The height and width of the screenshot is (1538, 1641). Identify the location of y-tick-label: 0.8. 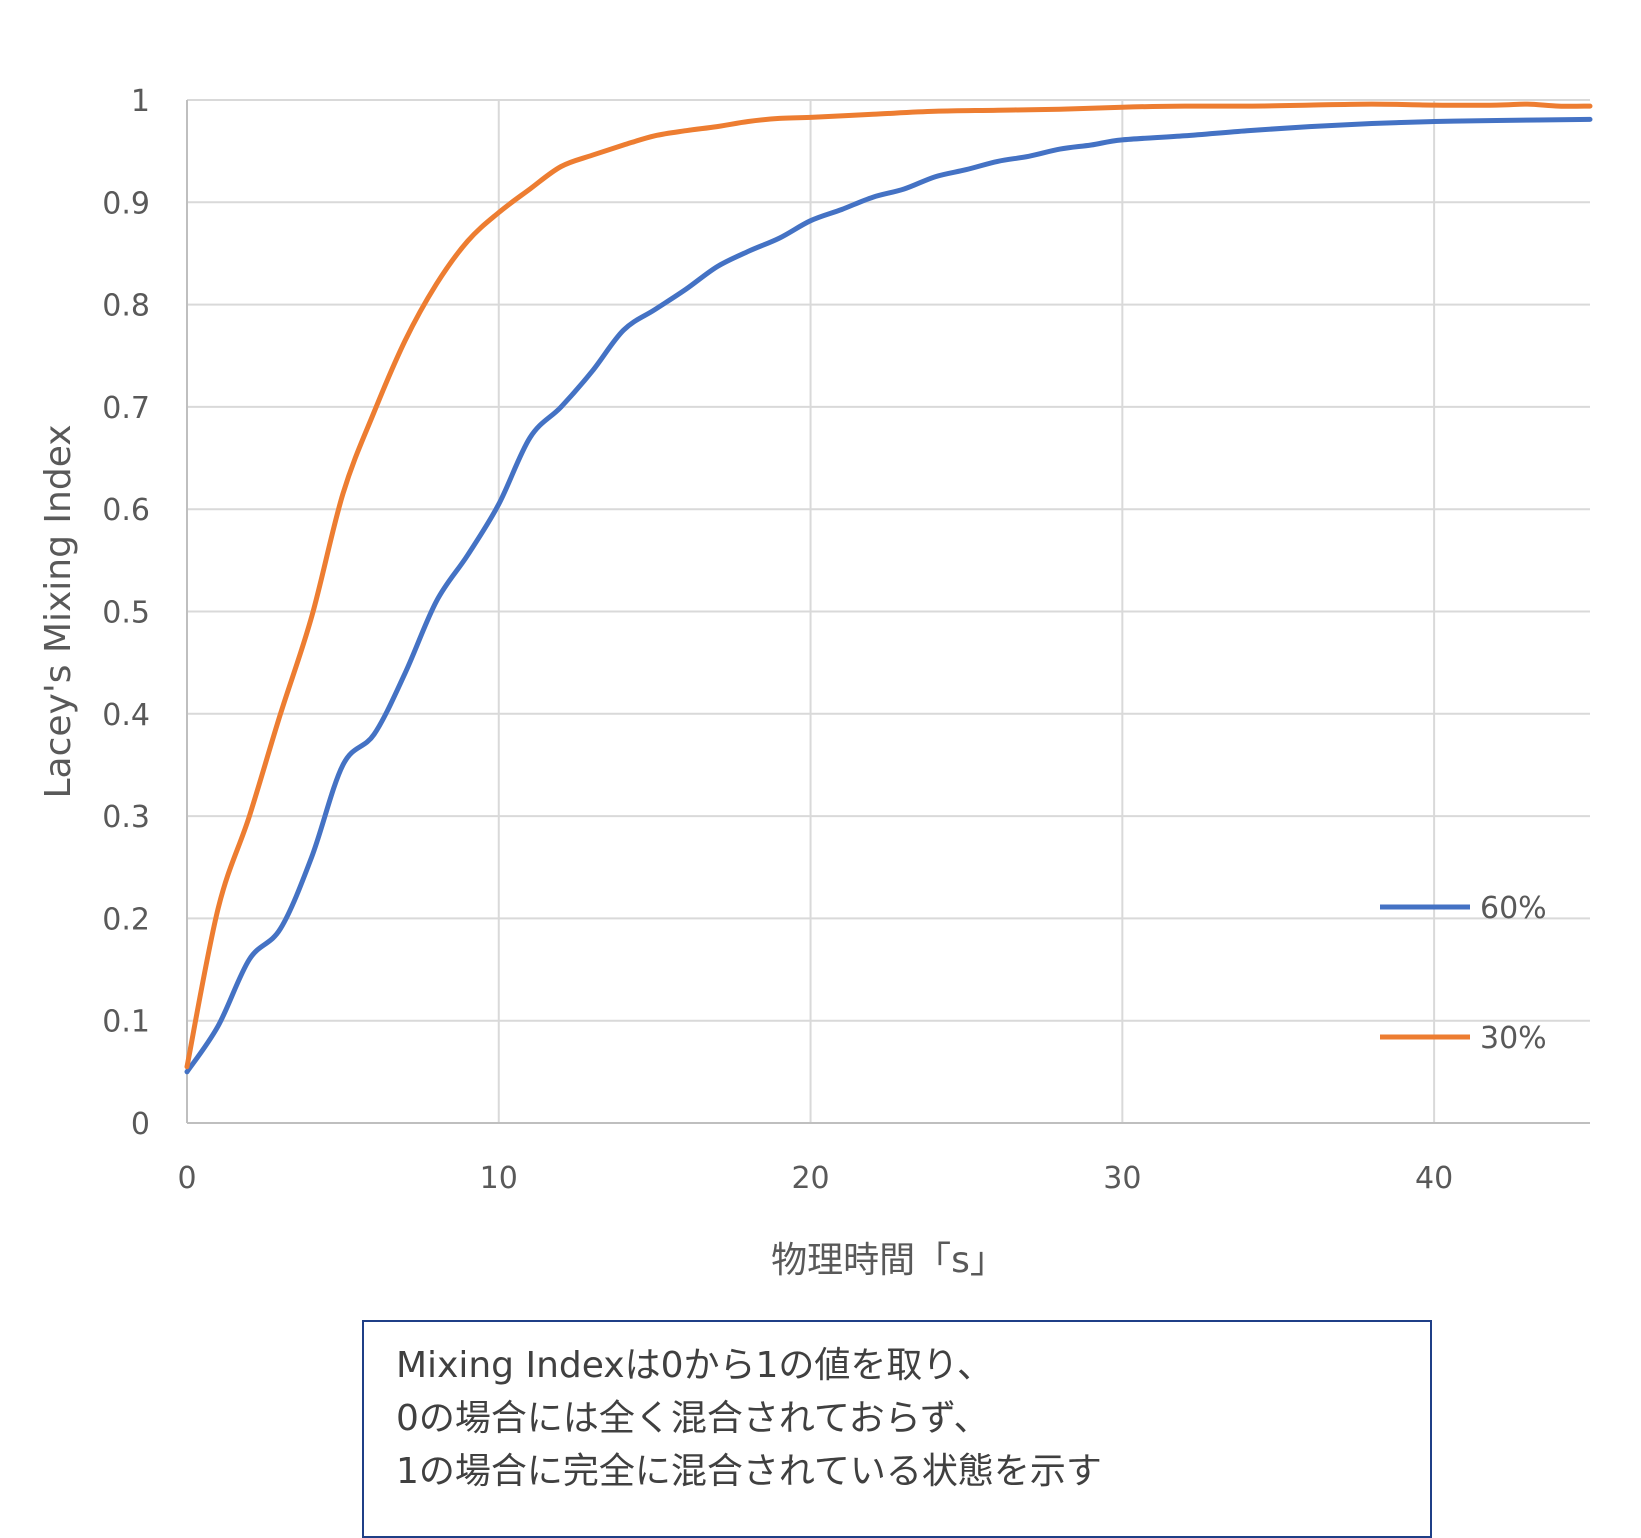
(126, 306).